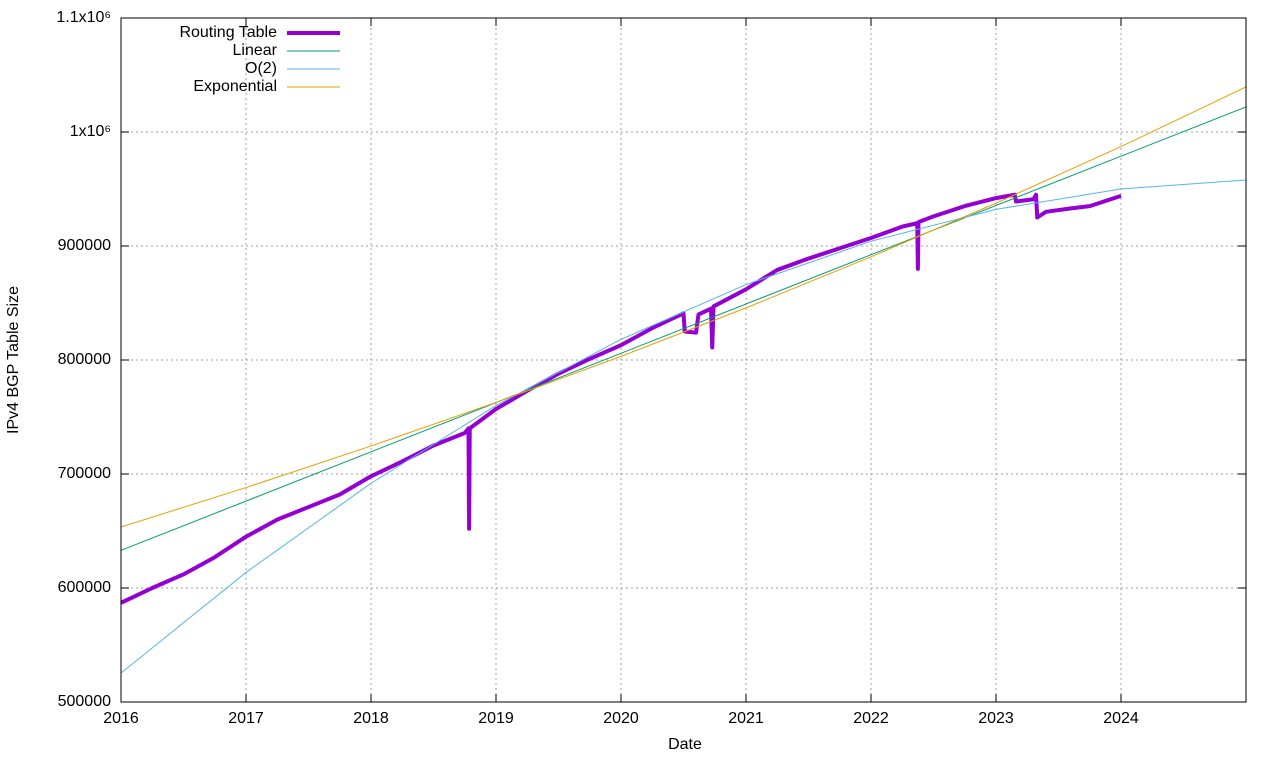 The width and height of the screenshot is (1280, 760). I want to click on x-axis-label: Date, so click(685, 744).